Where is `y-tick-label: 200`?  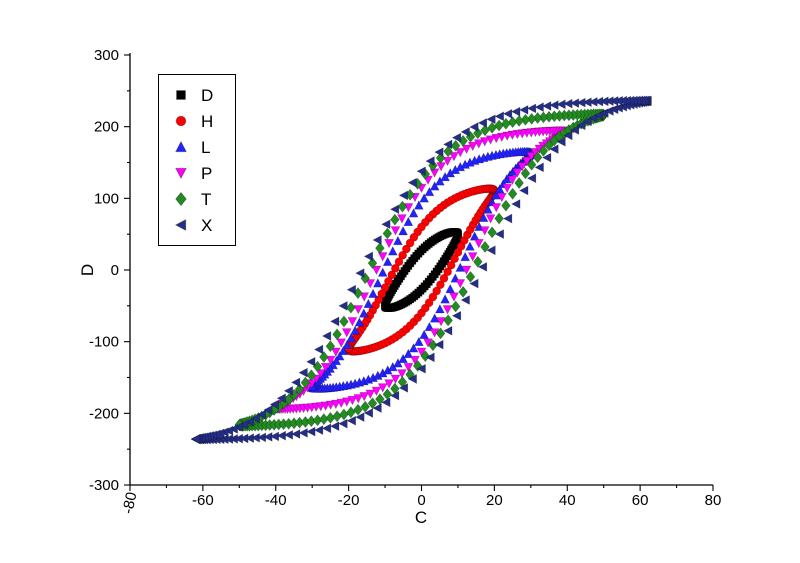
y-tick-label: 200 is located at coordinates (106, 127).